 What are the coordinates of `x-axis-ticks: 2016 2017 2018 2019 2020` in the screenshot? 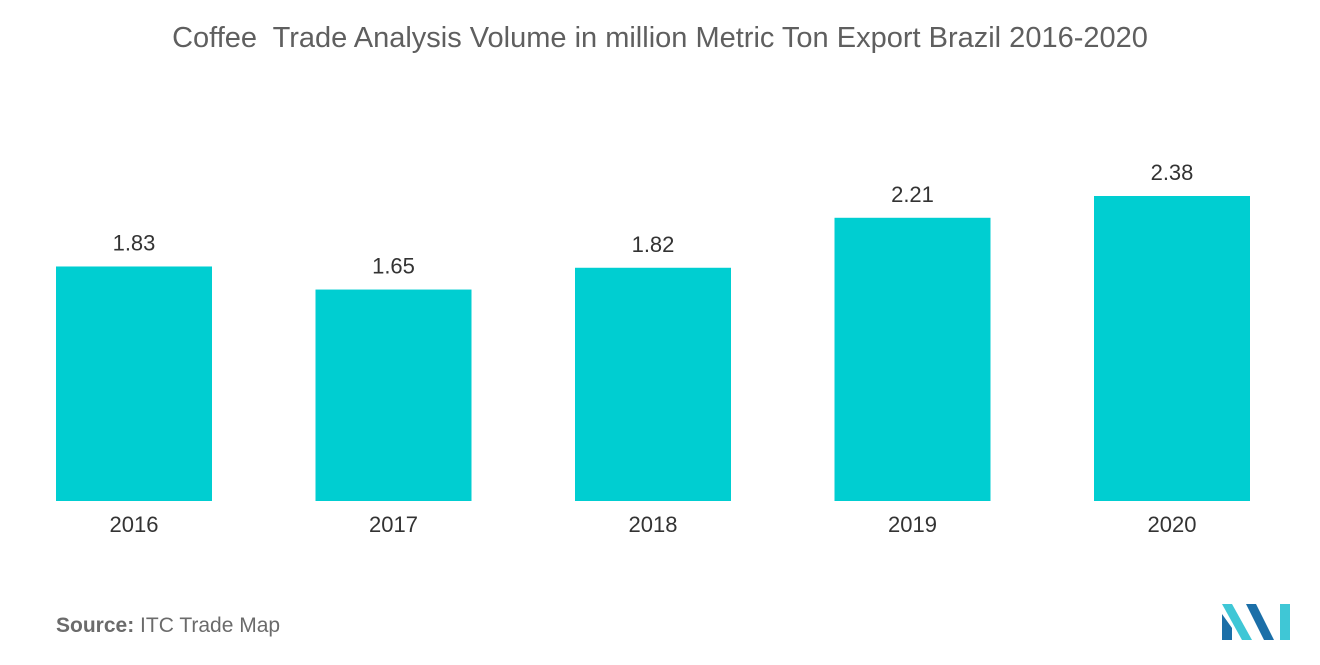 It's located at (653, 524).